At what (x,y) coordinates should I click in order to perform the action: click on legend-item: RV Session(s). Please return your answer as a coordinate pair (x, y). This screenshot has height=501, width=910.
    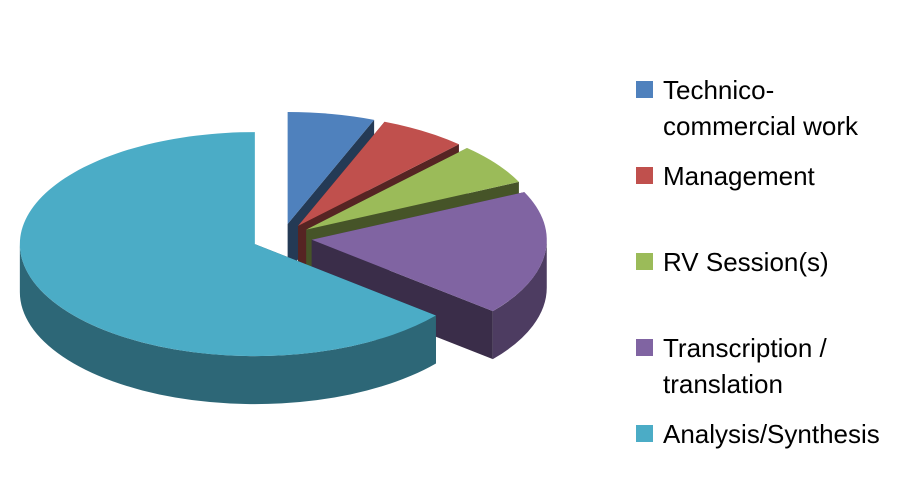
    Looking at the image, I should click on (763, 262).